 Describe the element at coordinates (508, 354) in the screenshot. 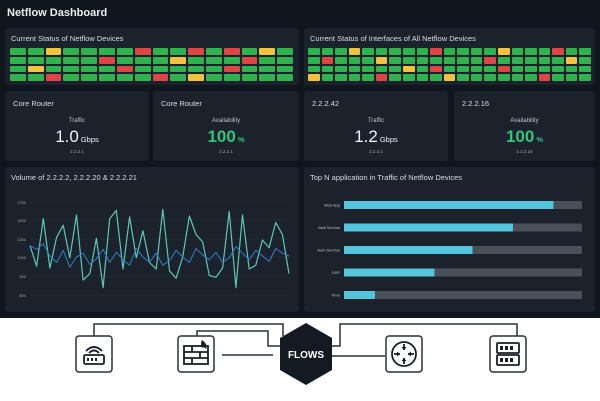

I see `server-icon` at that location.